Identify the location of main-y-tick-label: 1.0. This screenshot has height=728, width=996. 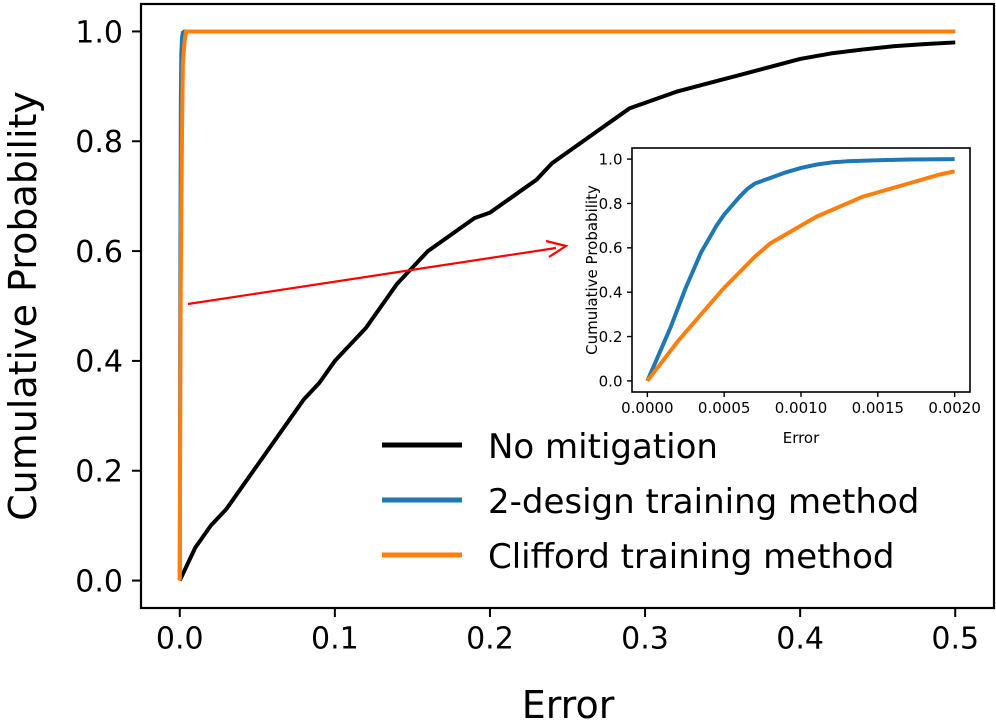
(99, 32).